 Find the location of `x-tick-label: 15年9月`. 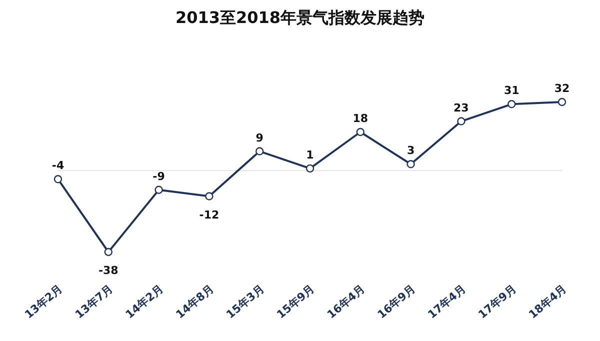

x-tick-label: 15年9月 is located at coordinates (296, 302).